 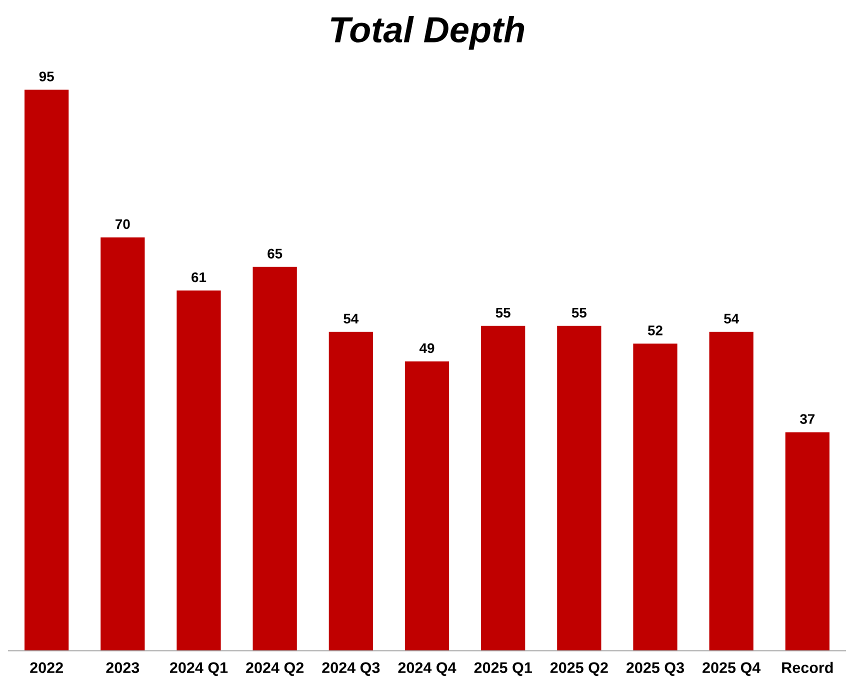 I want to click on data-label: 52, so click(x=655, y=331).